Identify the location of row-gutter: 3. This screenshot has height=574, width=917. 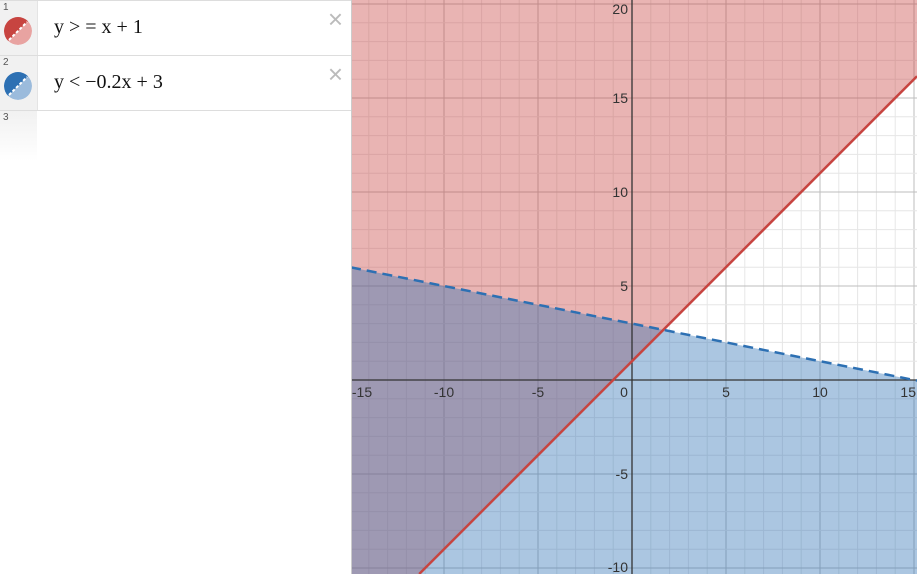
(18, 136).